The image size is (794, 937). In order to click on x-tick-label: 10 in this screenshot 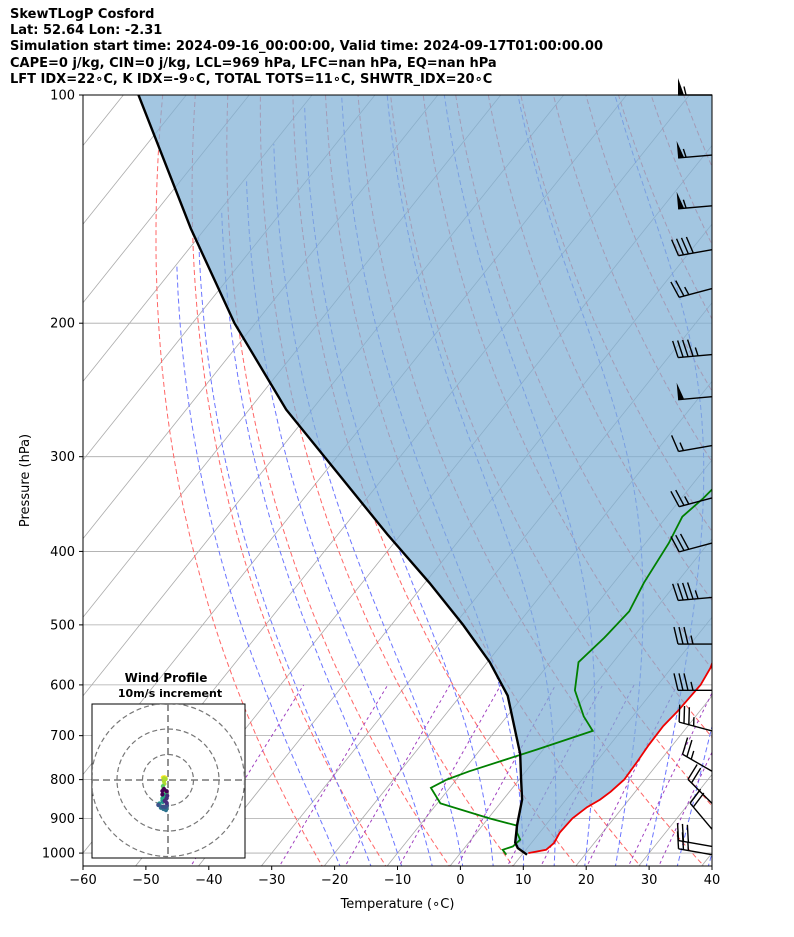, I will do `click(523, 880)`.